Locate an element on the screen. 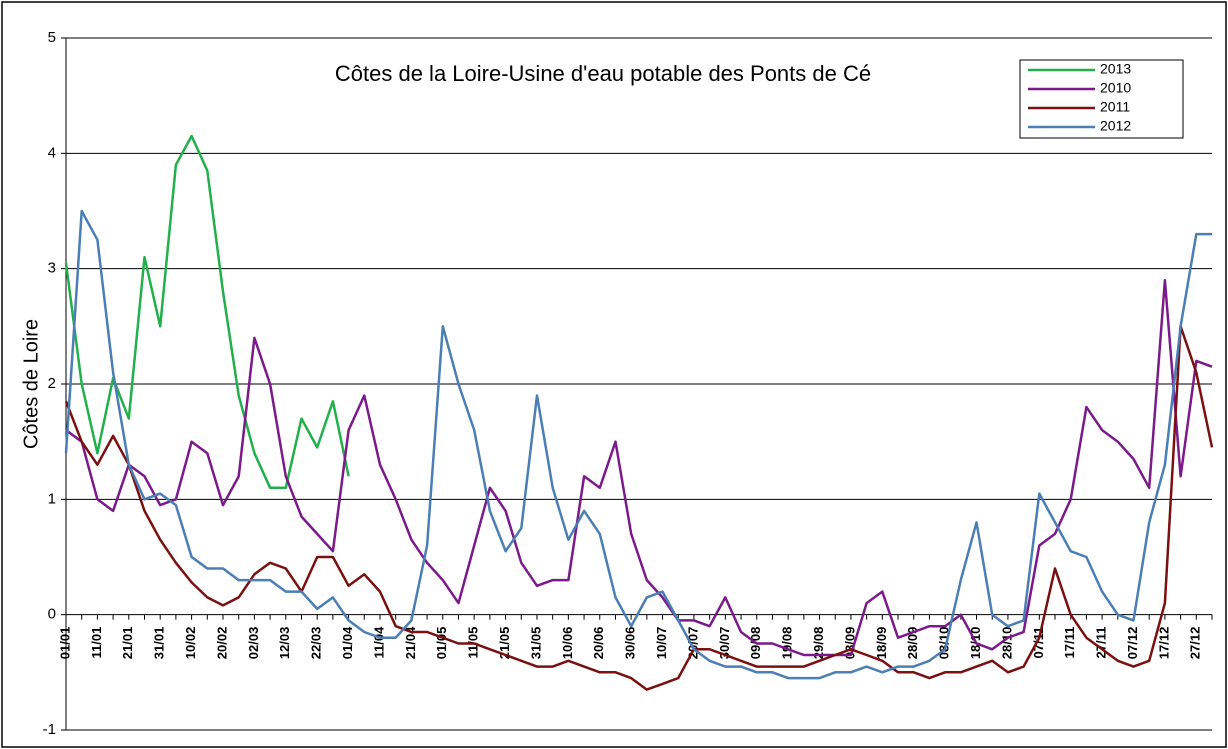 This screenshot has width=1228, height=749. x-tick-label: 21/01 is located at coordinates (127, 643).